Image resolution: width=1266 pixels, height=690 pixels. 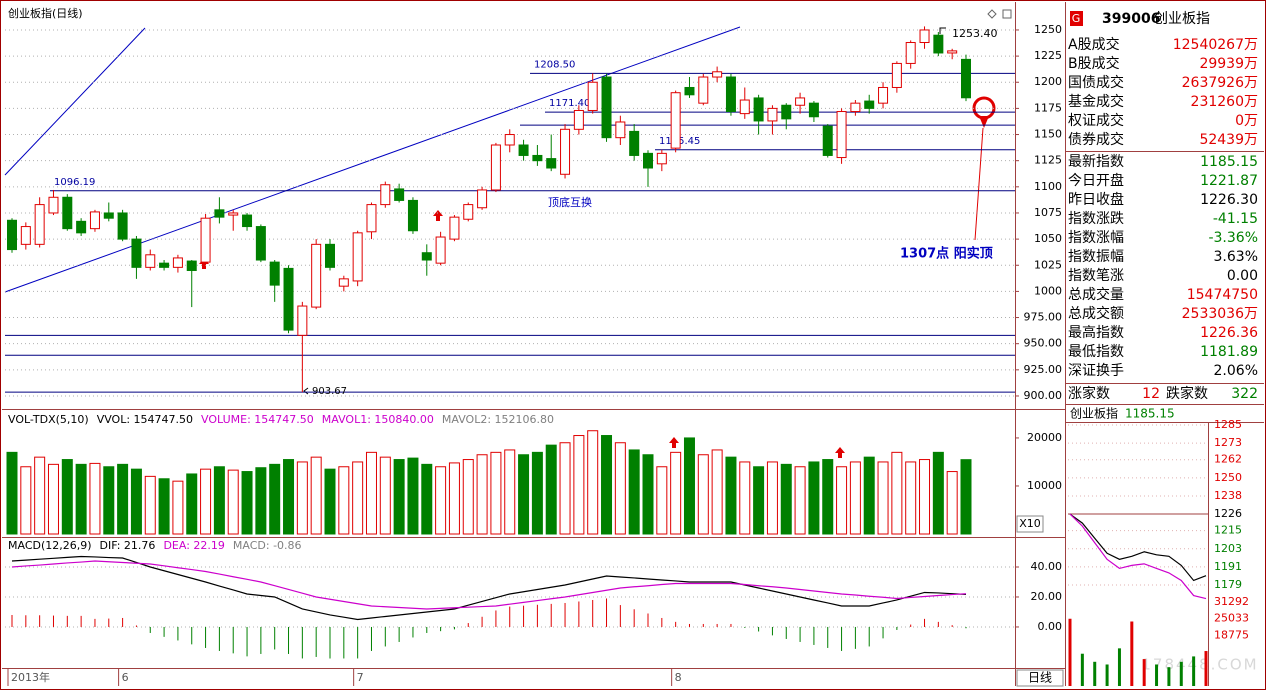 I want to click on y-tick-label: 1262, so click(x=1228, y=459).